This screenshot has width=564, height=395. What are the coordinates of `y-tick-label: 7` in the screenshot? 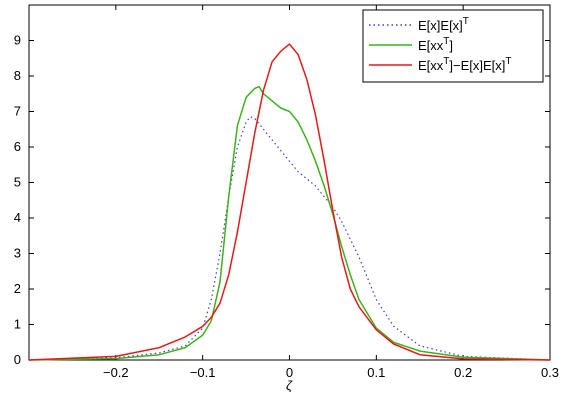 It's located at (17, 111).